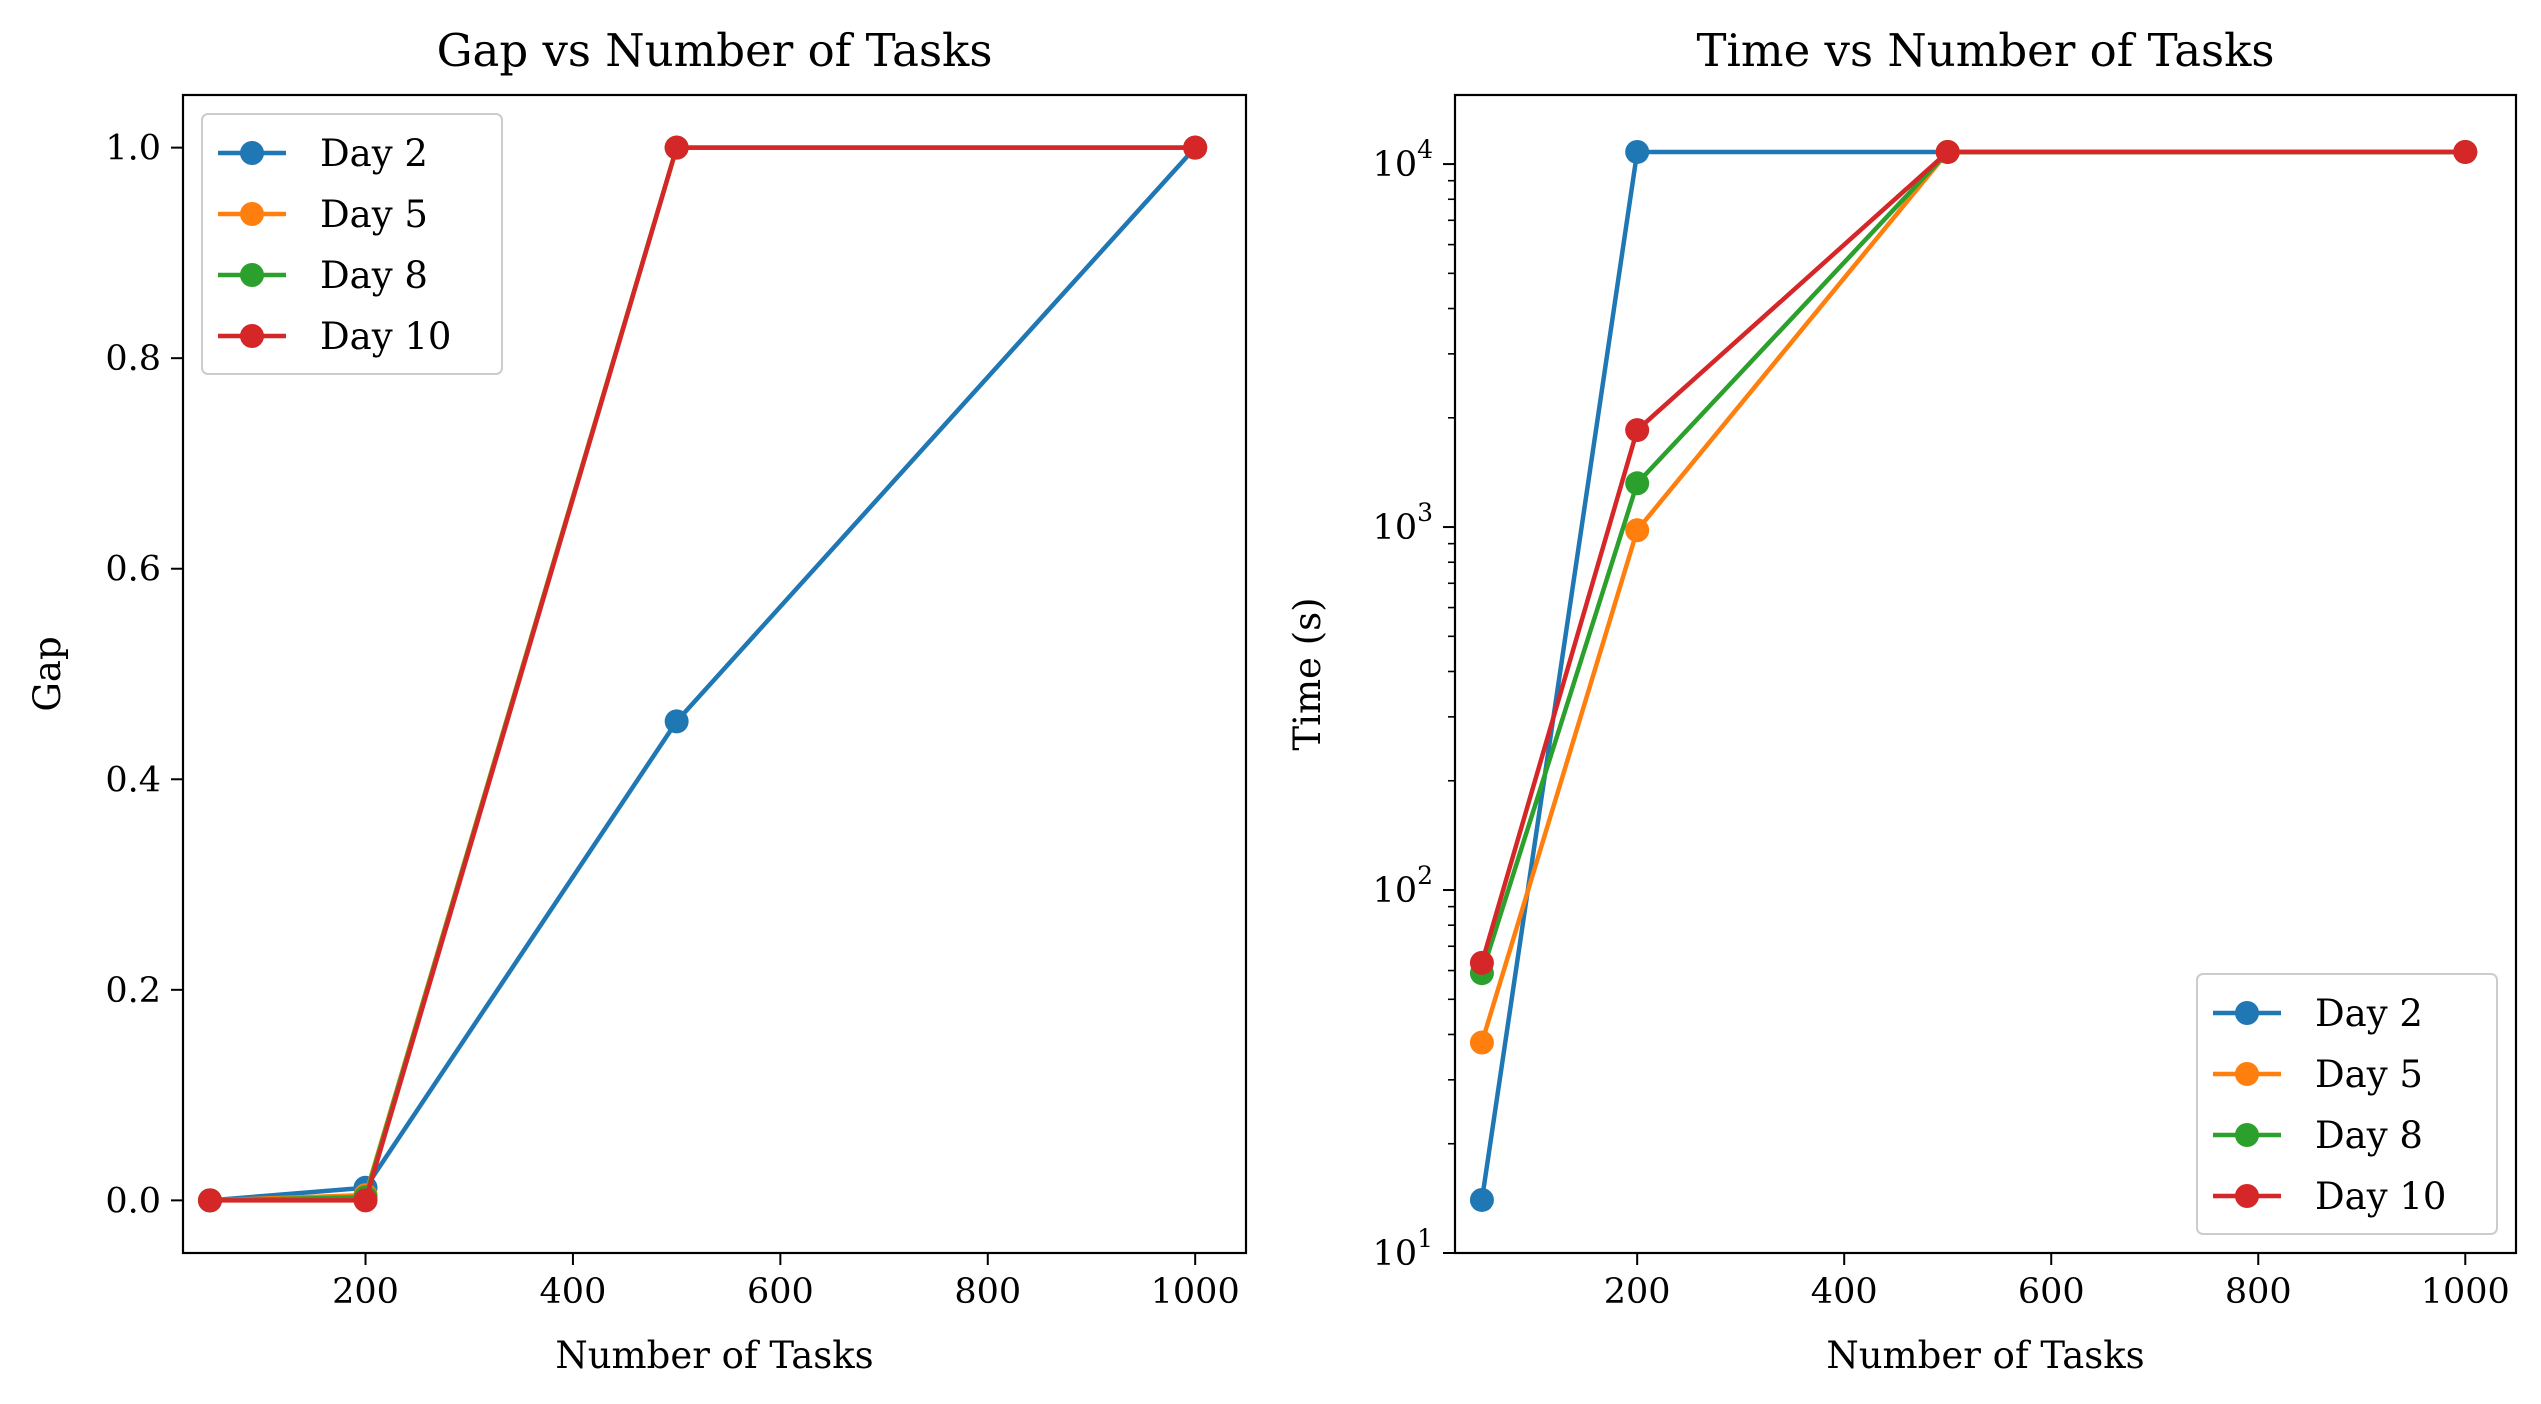 The image size is (2541, 1404). What do you see at coordinates (1307, 673) in the screenshot?
I see `time-chart-y-axis-label: Time (s)` at bounding box center [1307, 673].